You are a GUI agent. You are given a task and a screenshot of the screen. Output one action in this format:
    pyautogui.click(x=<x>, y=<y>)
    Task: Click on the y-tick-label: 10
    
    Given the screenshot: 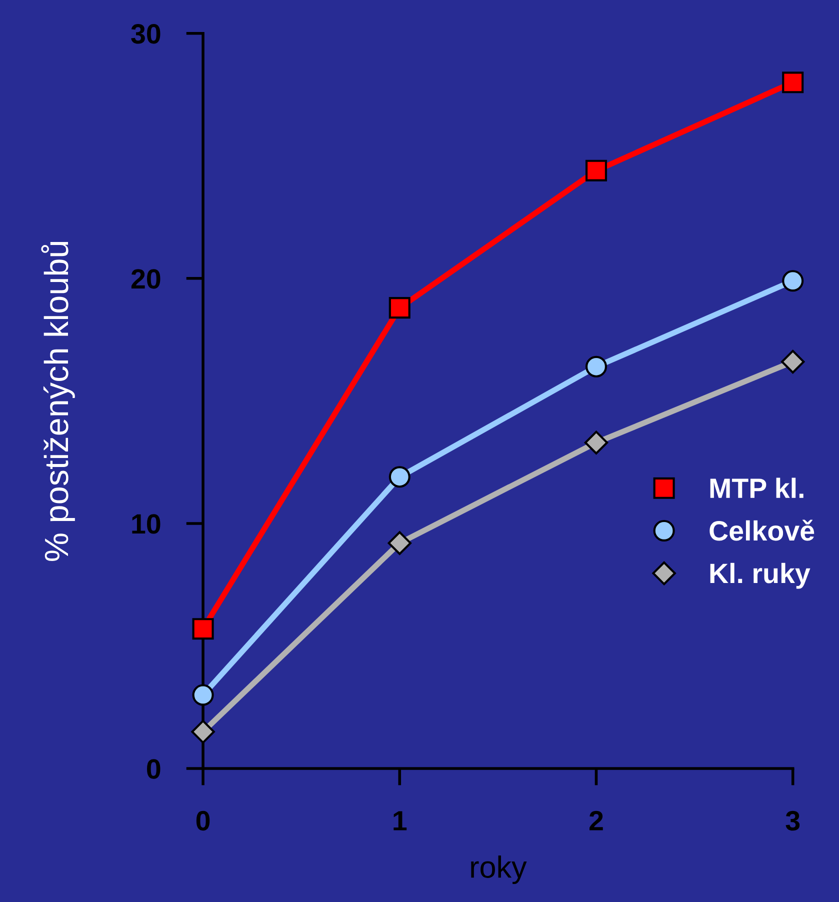 What is the action you would take?
    pyautogui.click(x=146, y=524)
    